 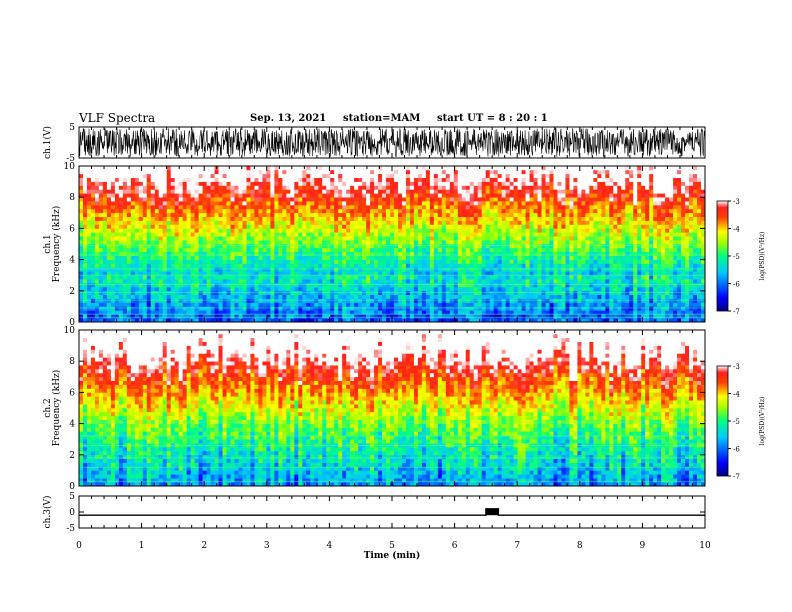 What do you see at coordinates (48, 243) in the screenshot?
I see `ch1-spectrogram-y-label: ch.1` at bounding box center [48, 243].